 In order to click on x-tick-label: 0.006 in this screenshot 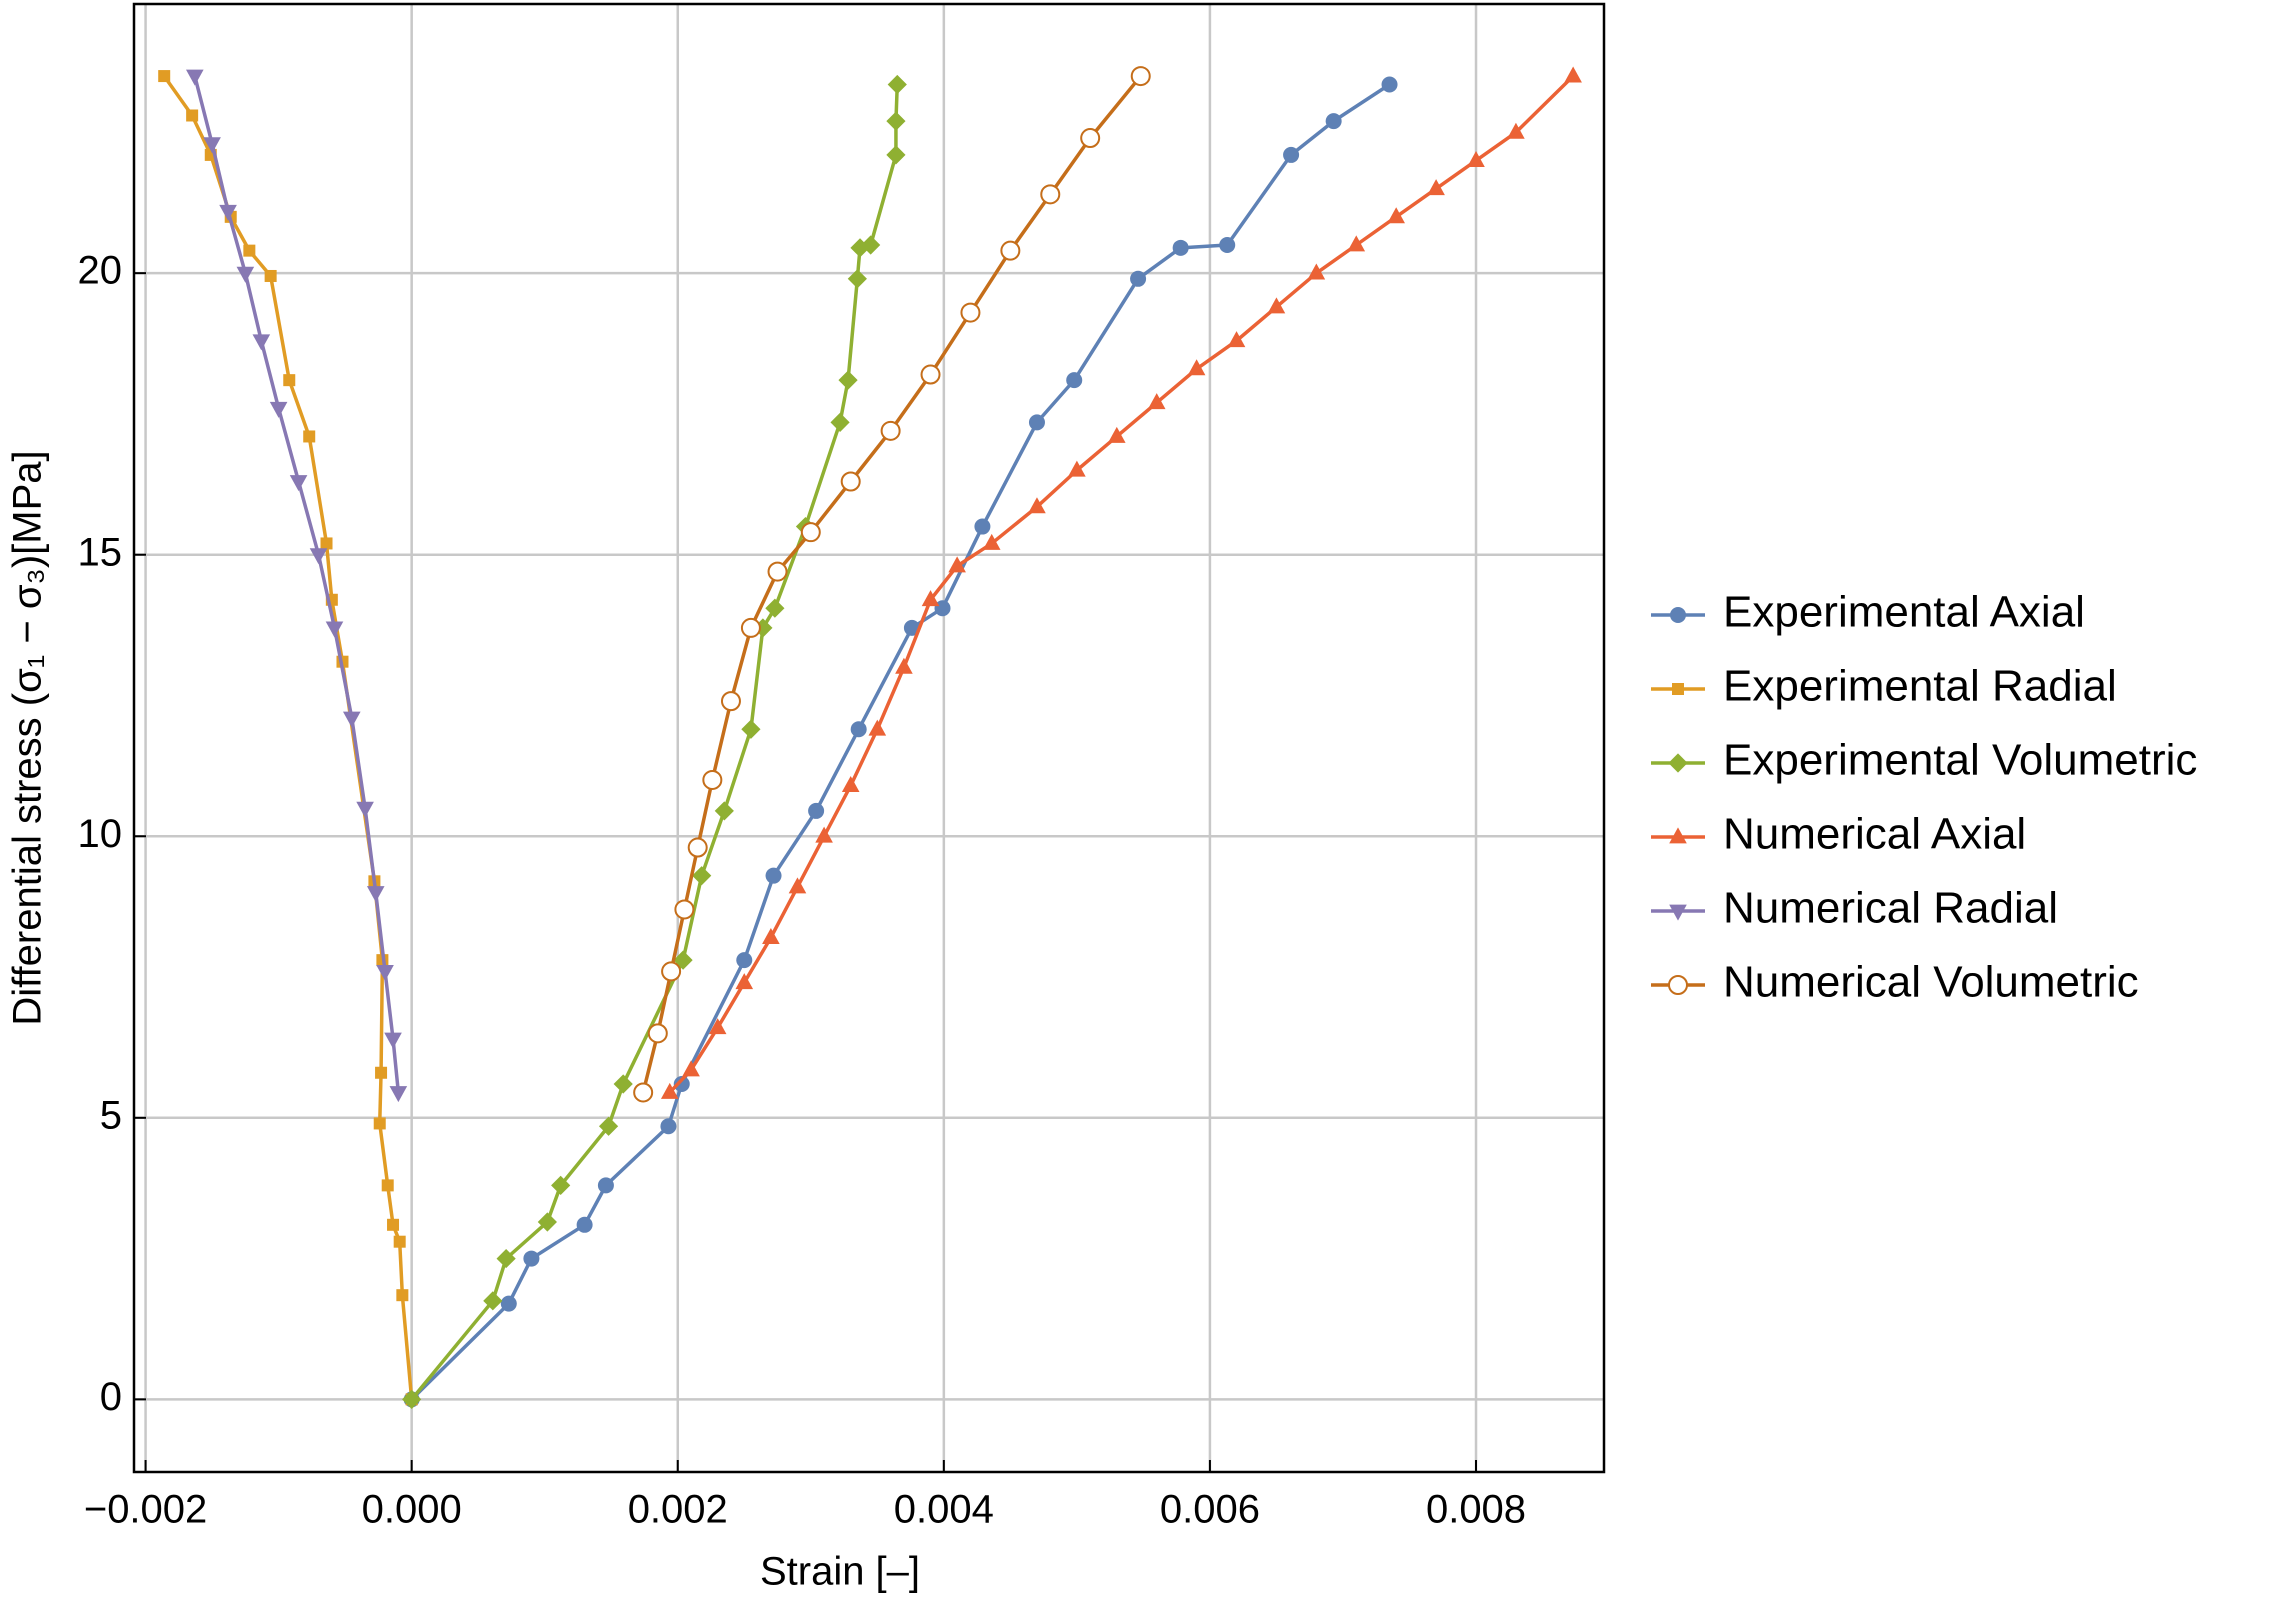, I will do `click(1210, 1510)`.